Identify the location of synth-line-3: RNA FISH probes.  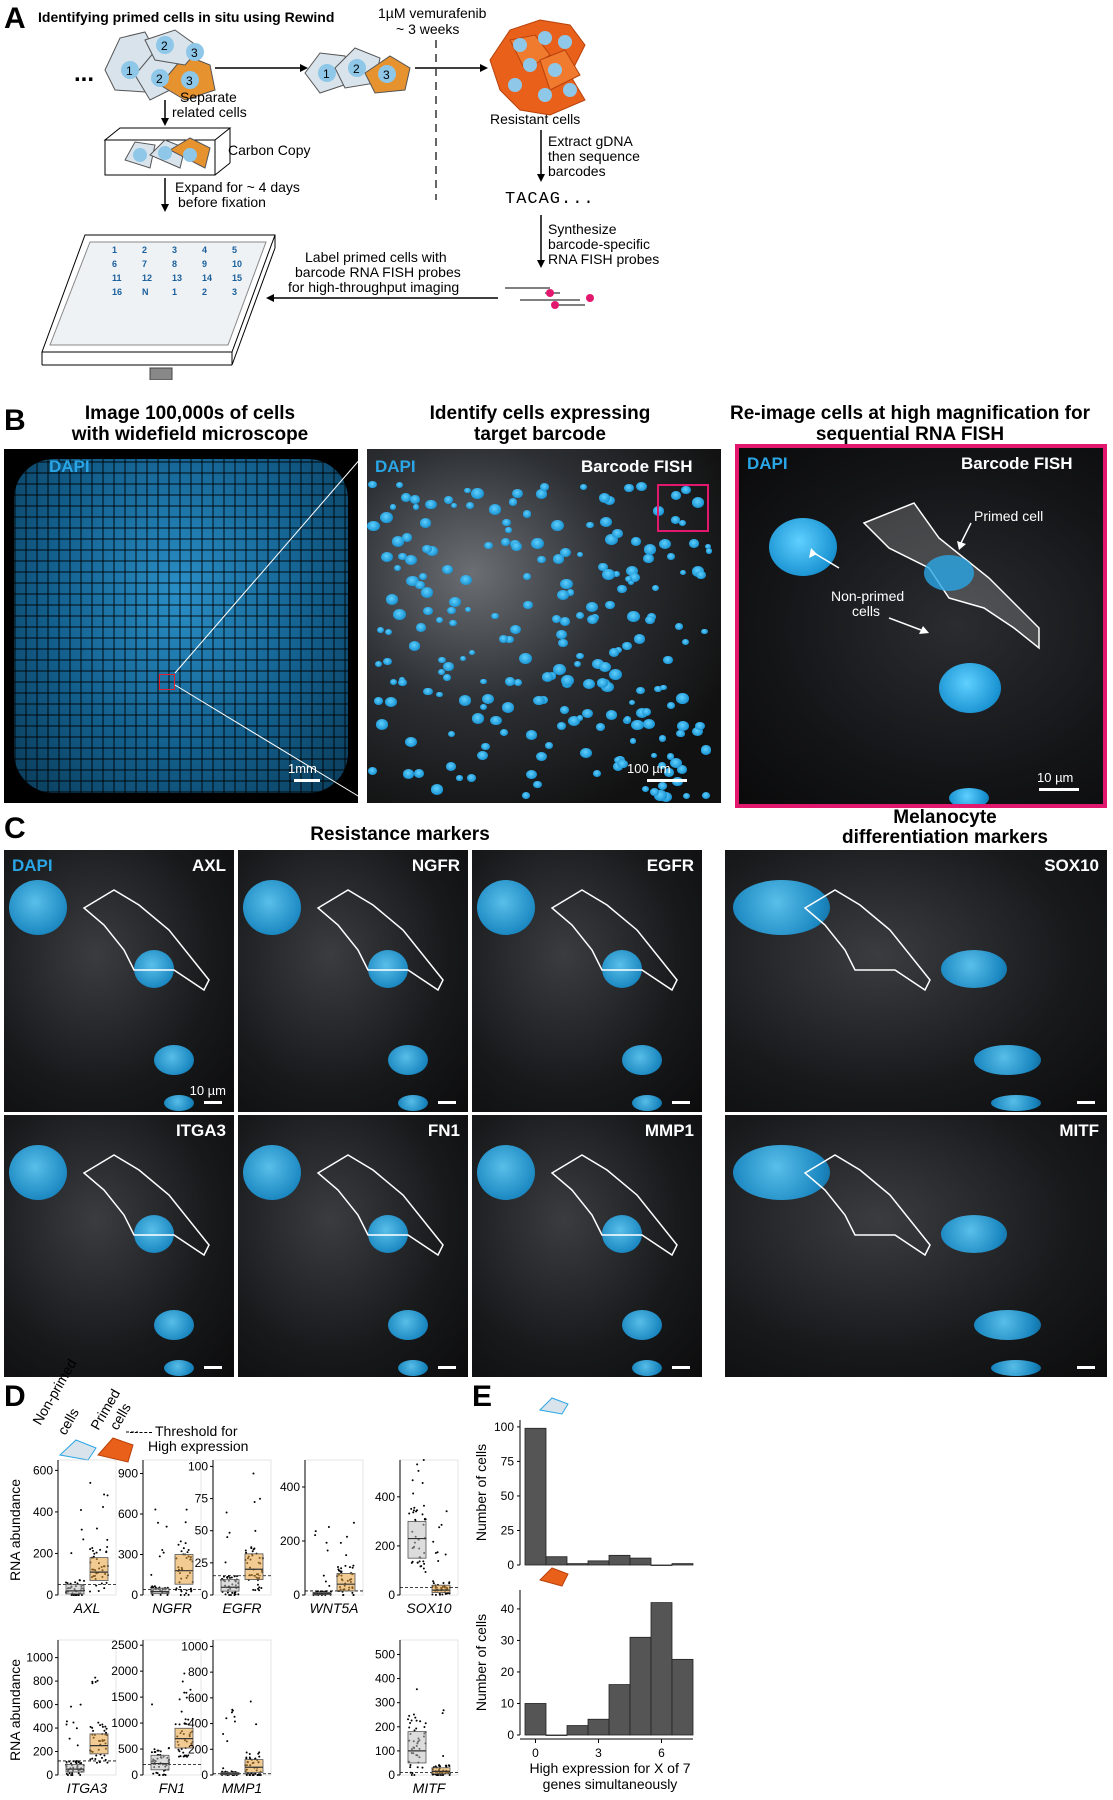
(604, 259).